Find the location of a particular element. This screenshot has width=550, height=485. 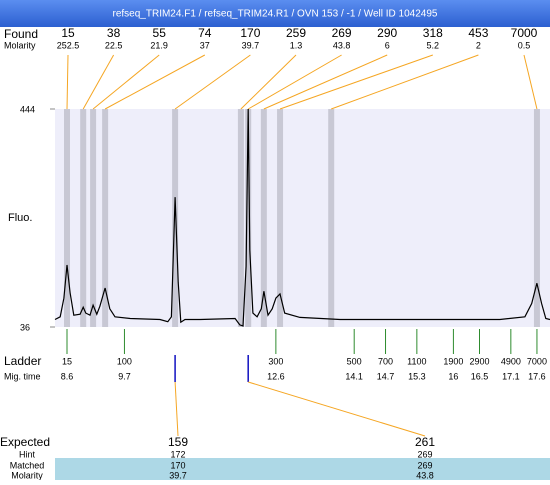

found-molarity: 43.8 is located at coordinates (342, 45).